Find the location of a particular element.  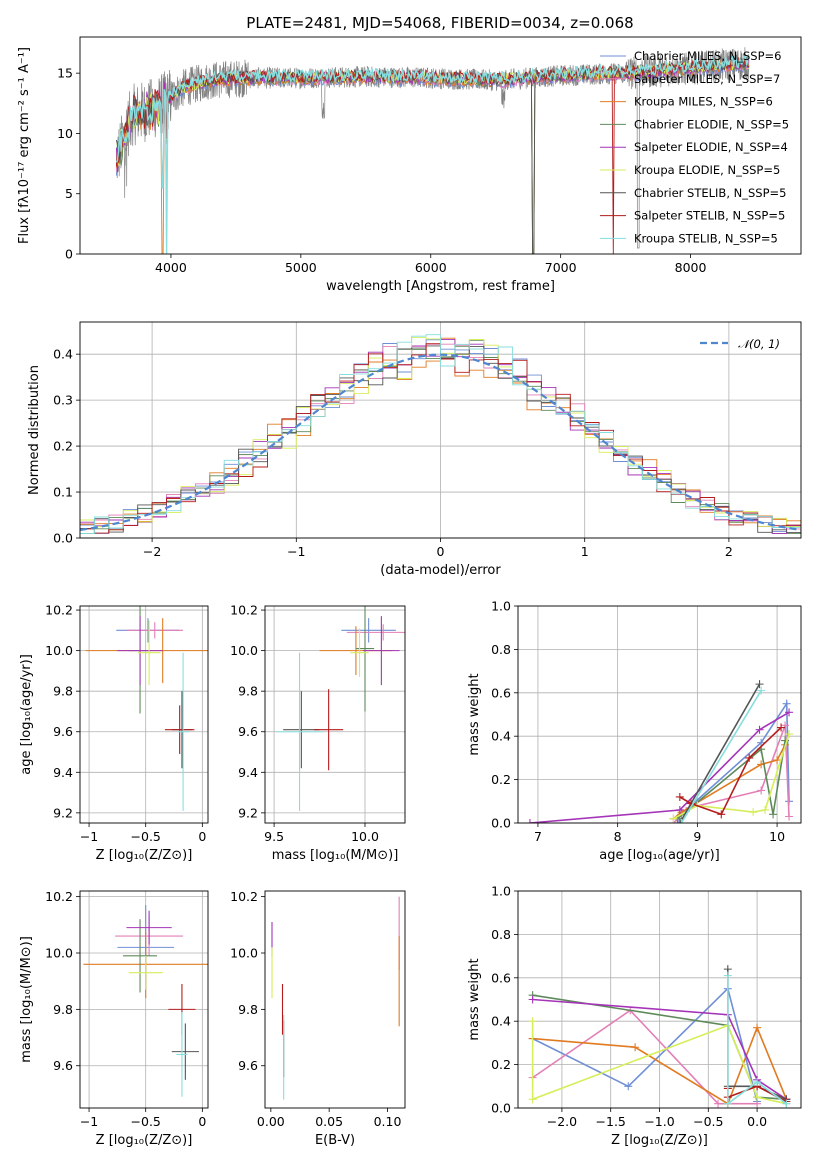

x-tick-label: 5000 is located at coordinates (301, 267).